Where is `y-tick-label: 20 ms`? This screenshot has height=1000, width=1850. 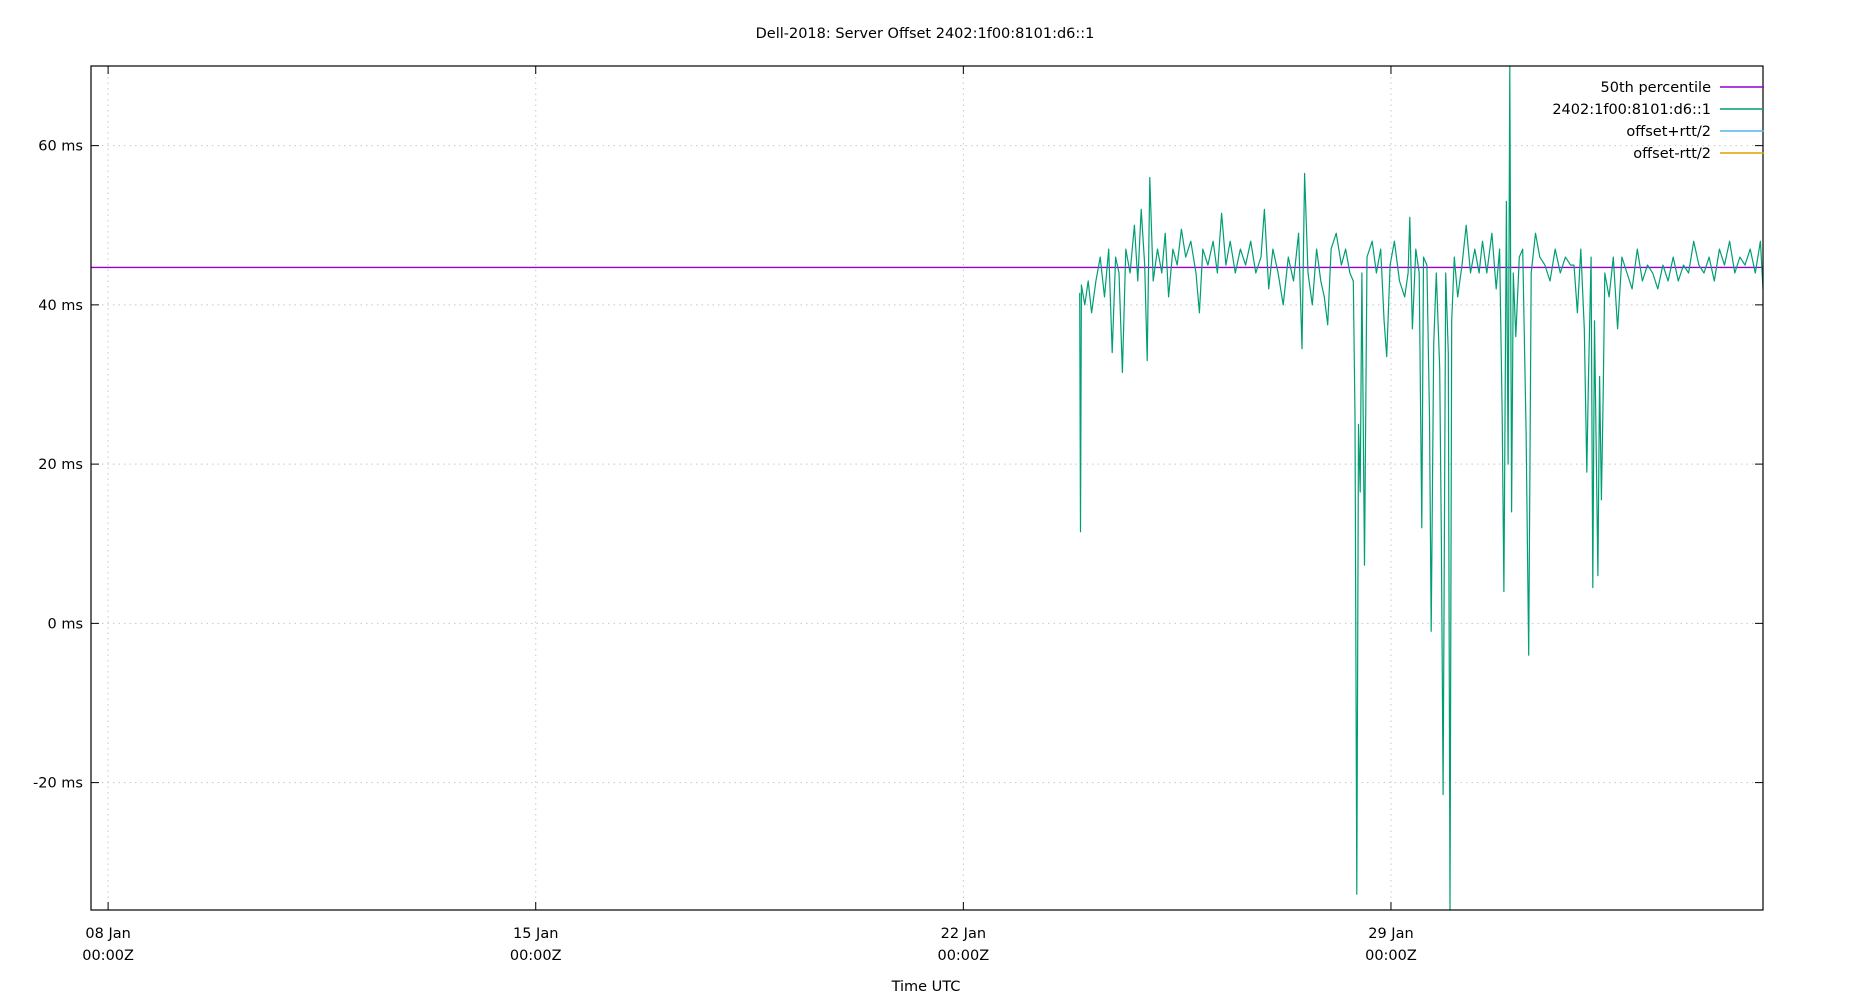 y-tick-label: 20 ms is located at coordinates (60, 465).